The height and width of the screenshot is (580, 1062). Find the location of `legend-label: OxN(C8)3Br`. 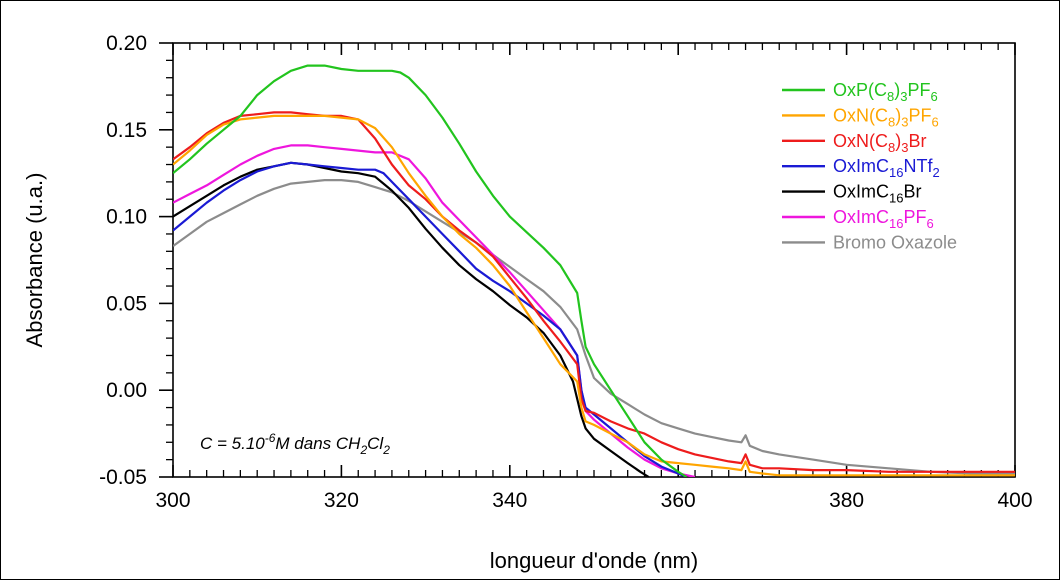

legend-label: OxN(C8)3Br is located at coordinates (879, 143).